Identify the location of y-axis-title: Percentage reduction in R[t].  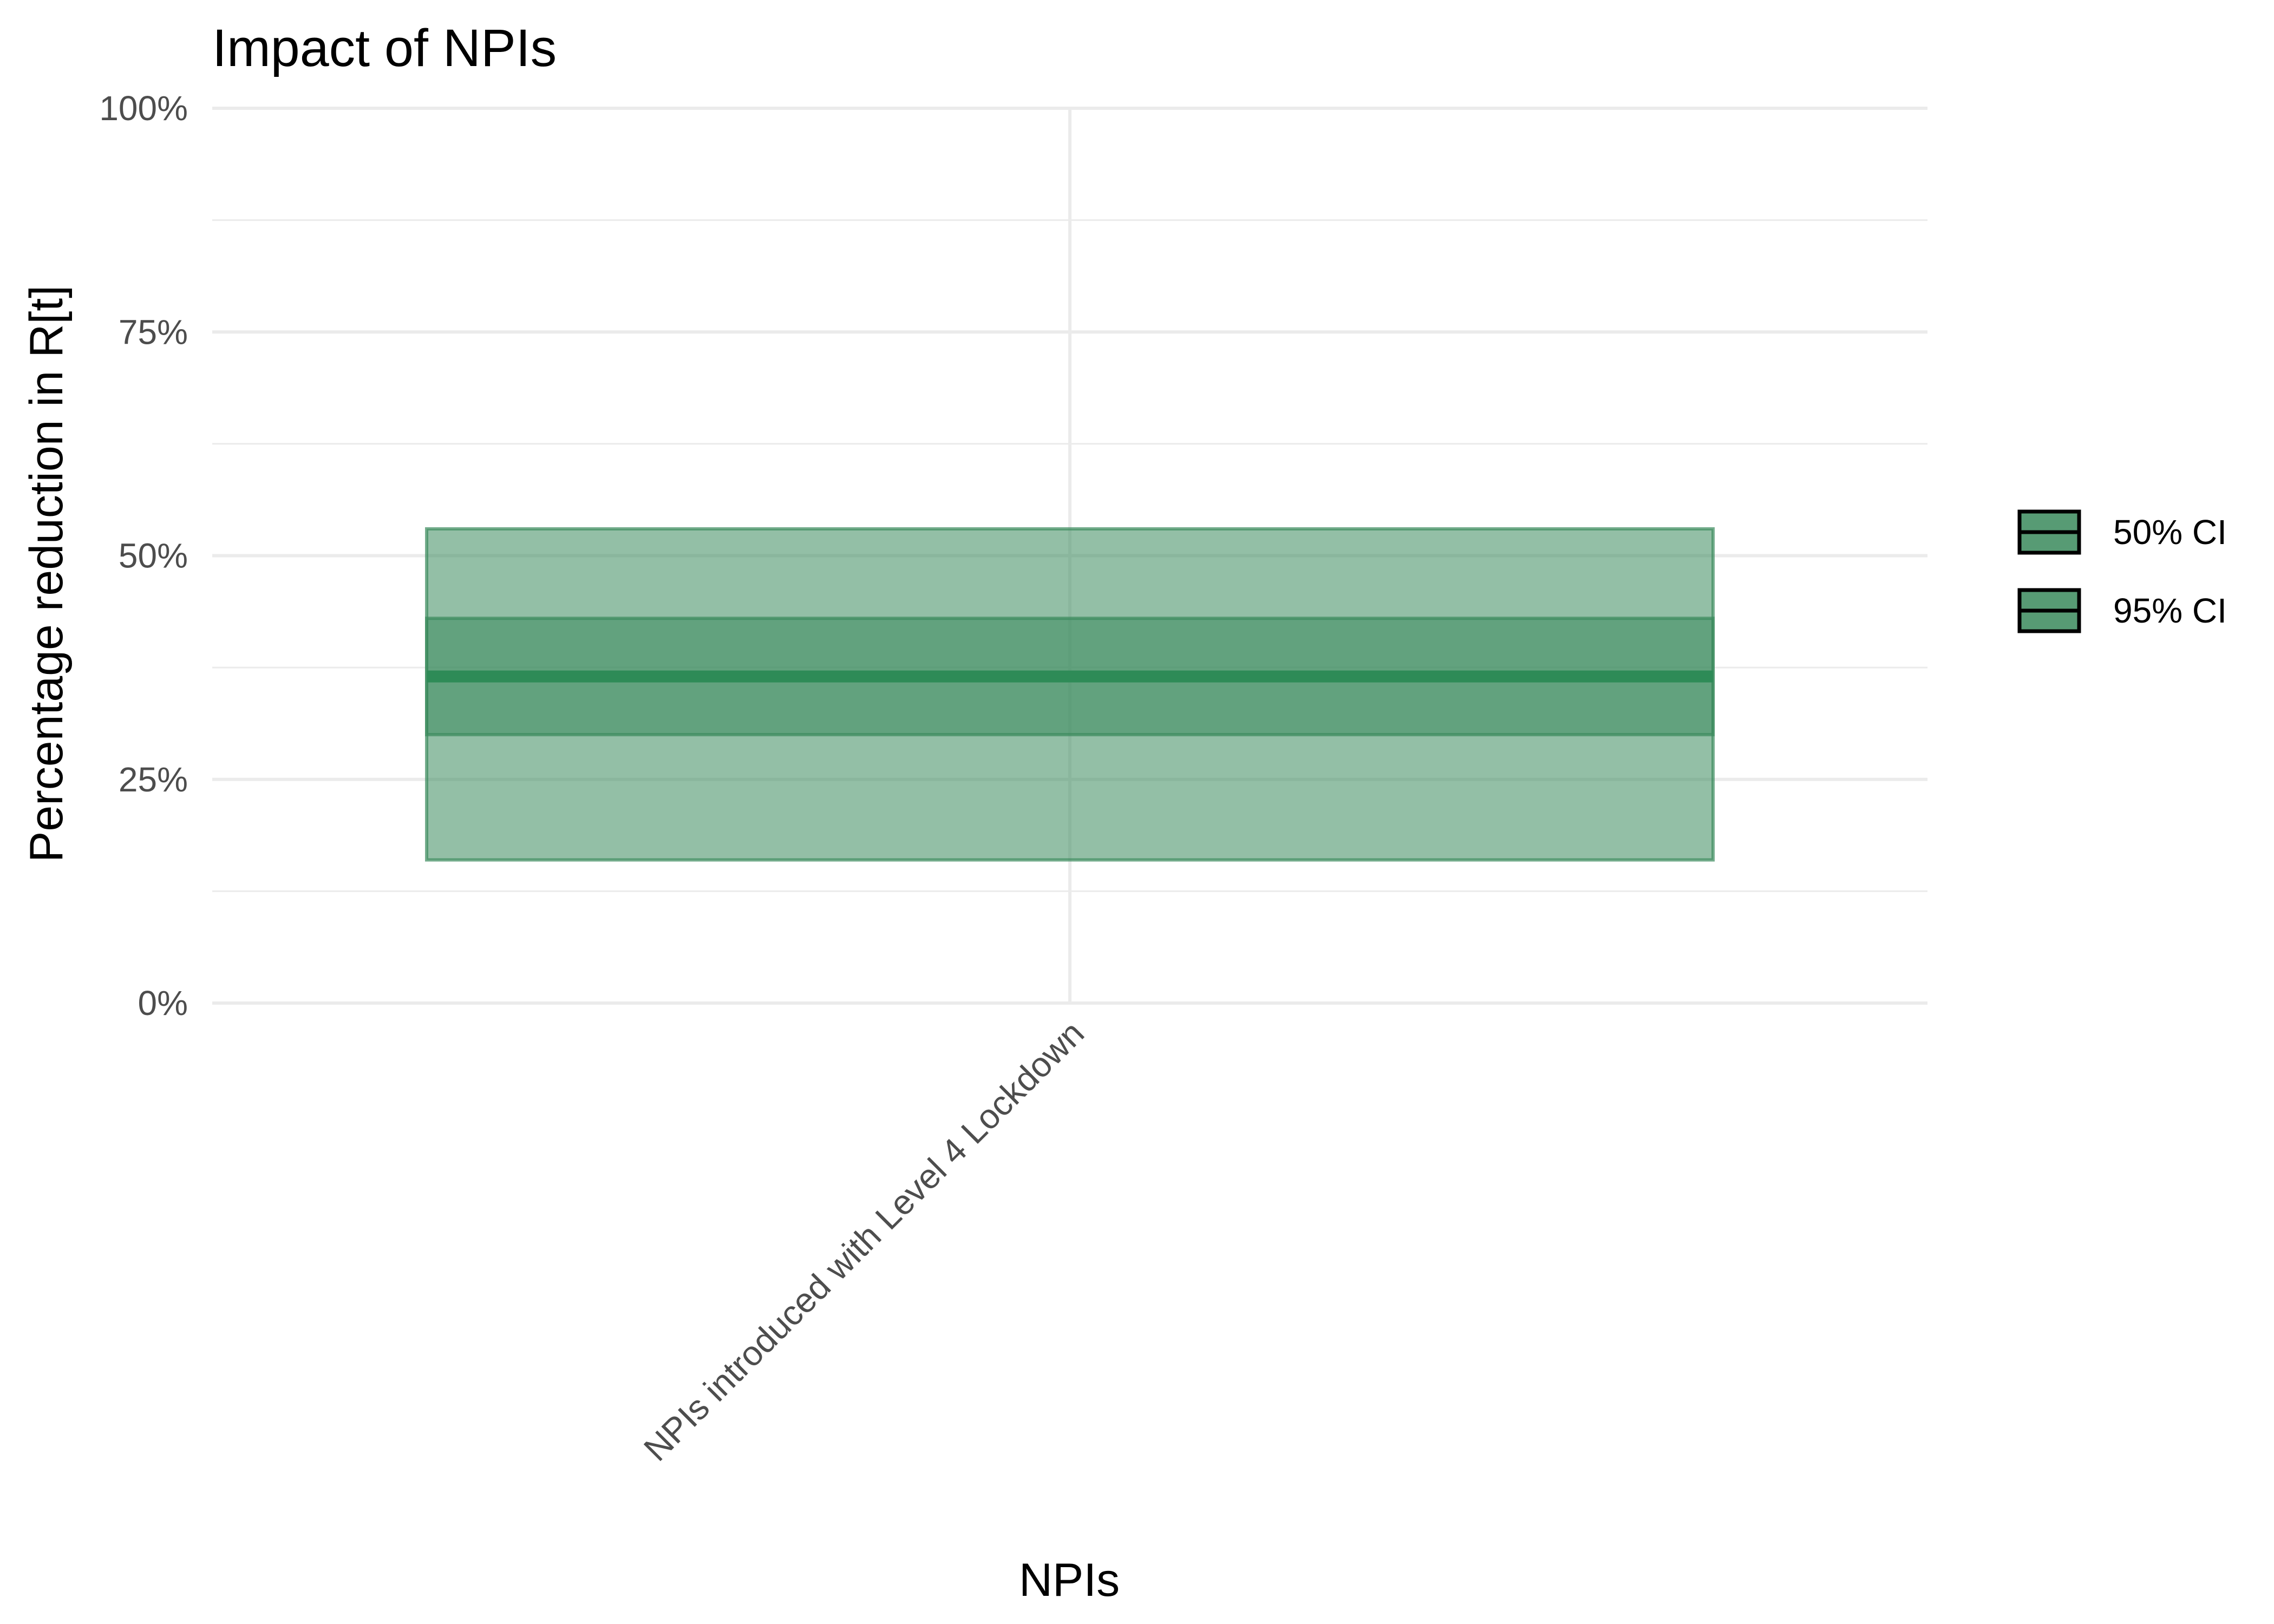
(47, 574).